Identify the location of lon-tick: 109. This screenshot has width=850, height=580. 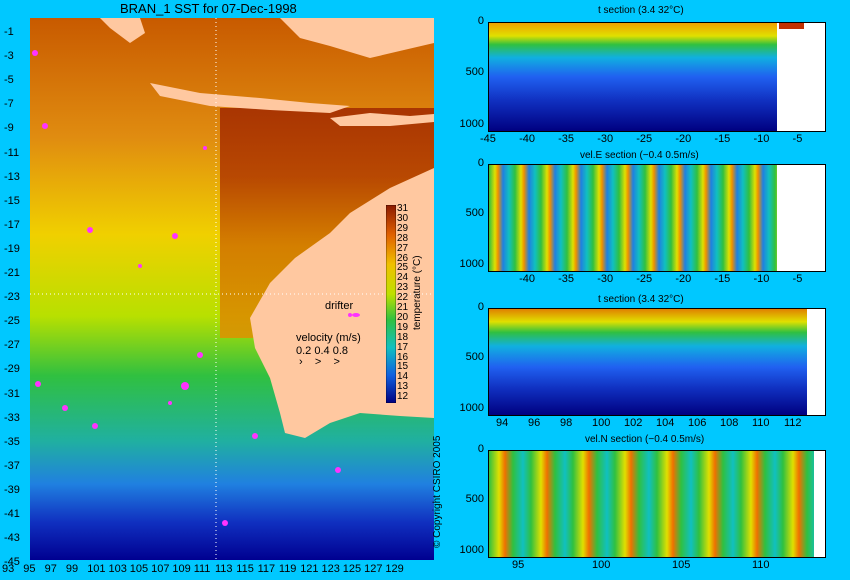
(181, 569).